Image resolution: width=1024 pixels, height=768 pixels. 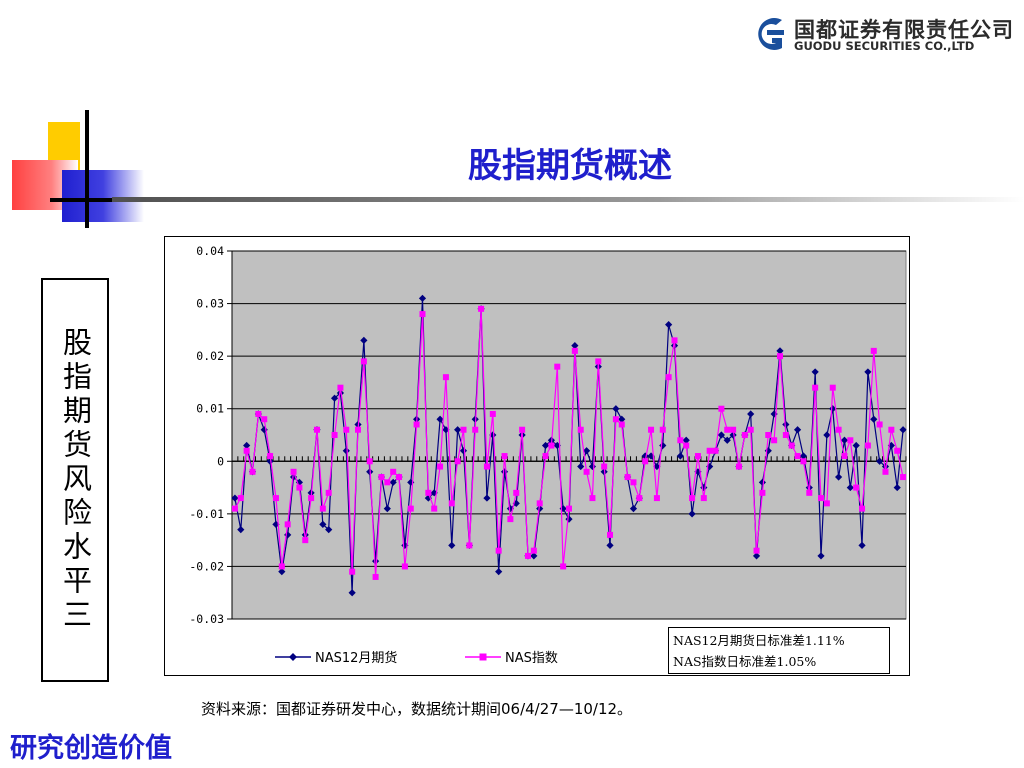 I want to click on y-tick-label: -0.01, so click(x=206, y=514).